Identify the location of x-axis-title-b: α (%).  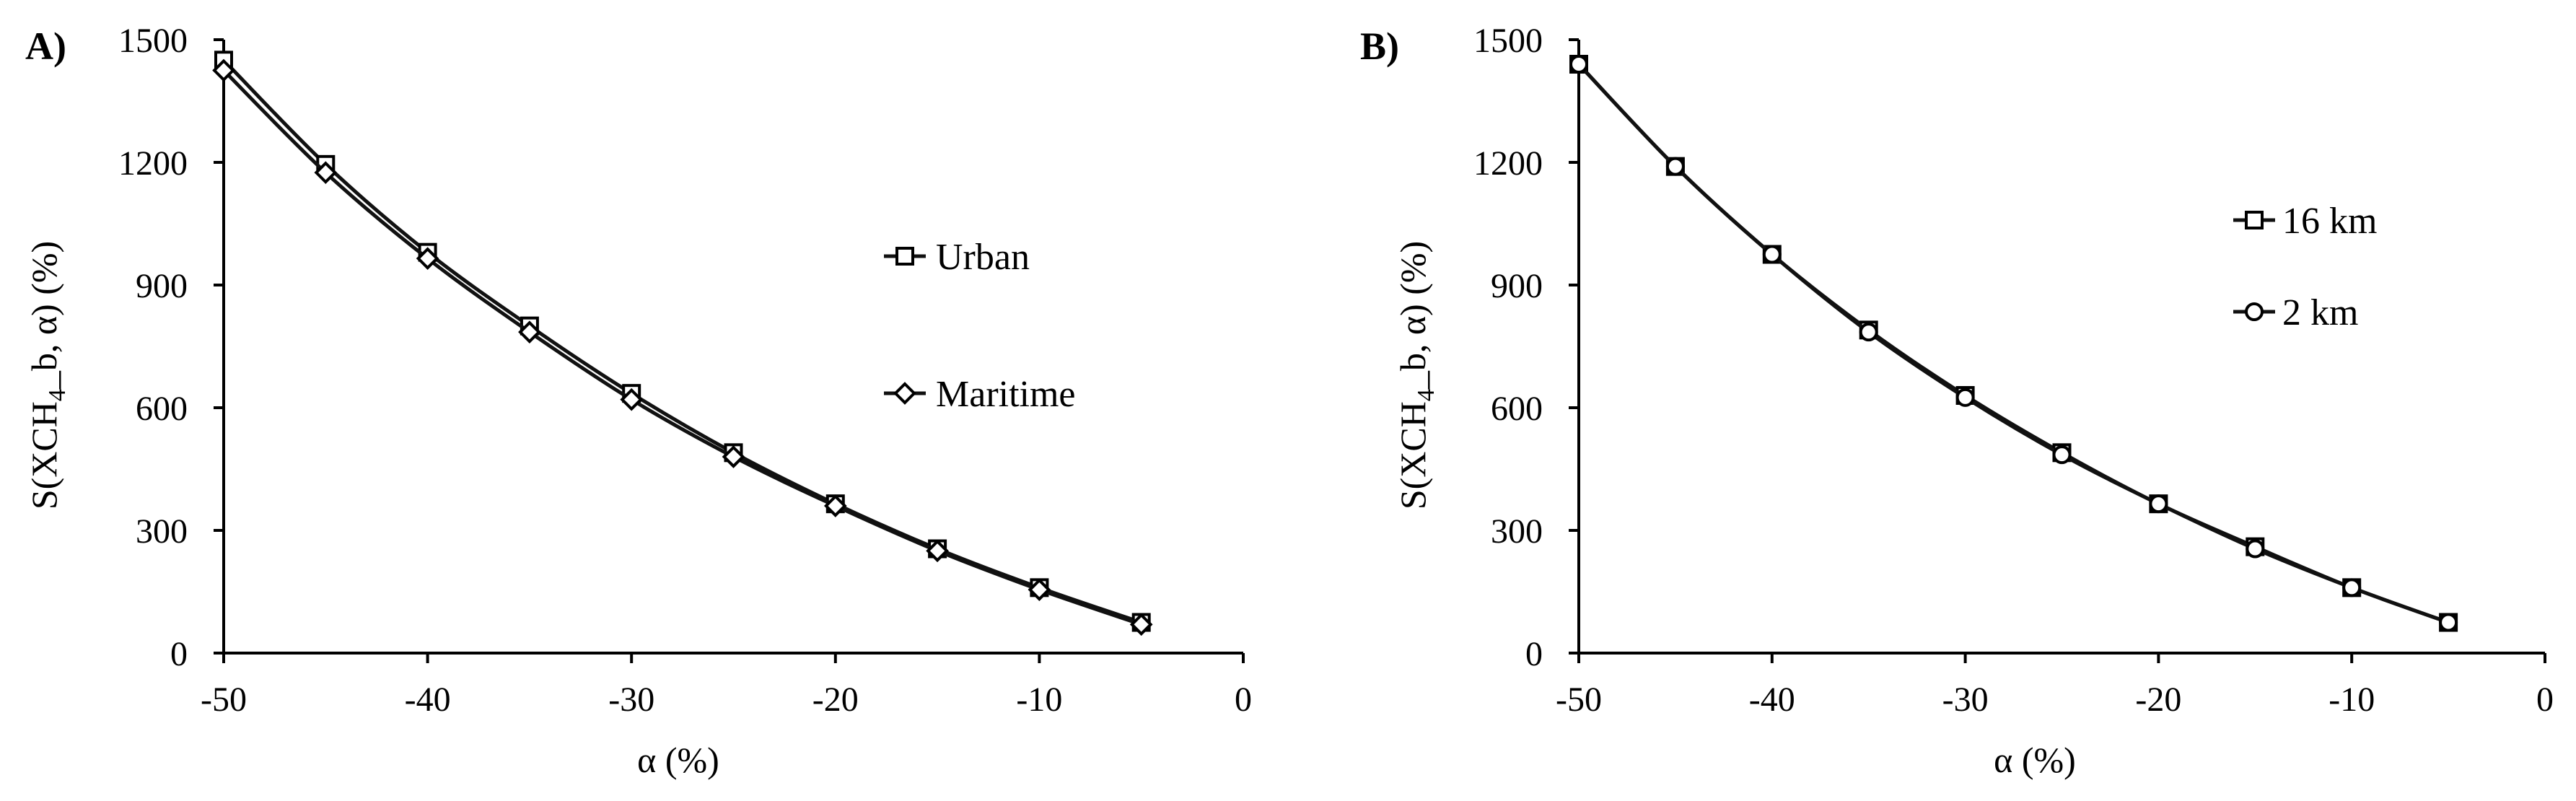
(2035, 760).